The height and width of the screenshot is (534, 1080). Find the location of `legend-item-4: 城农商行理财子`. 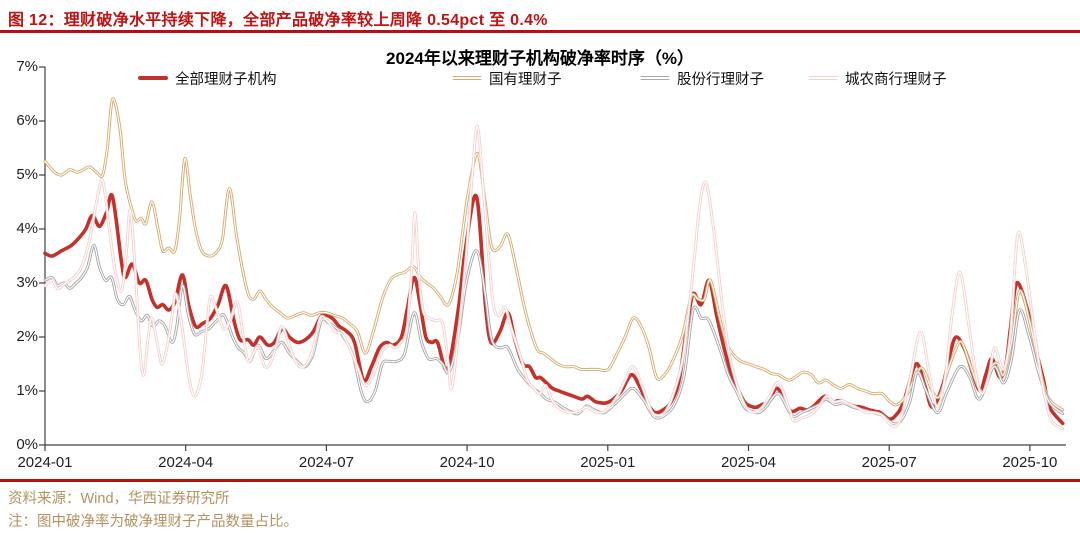

legend-item-4: 城农商行理财子 is located at coordinates (877, 78).